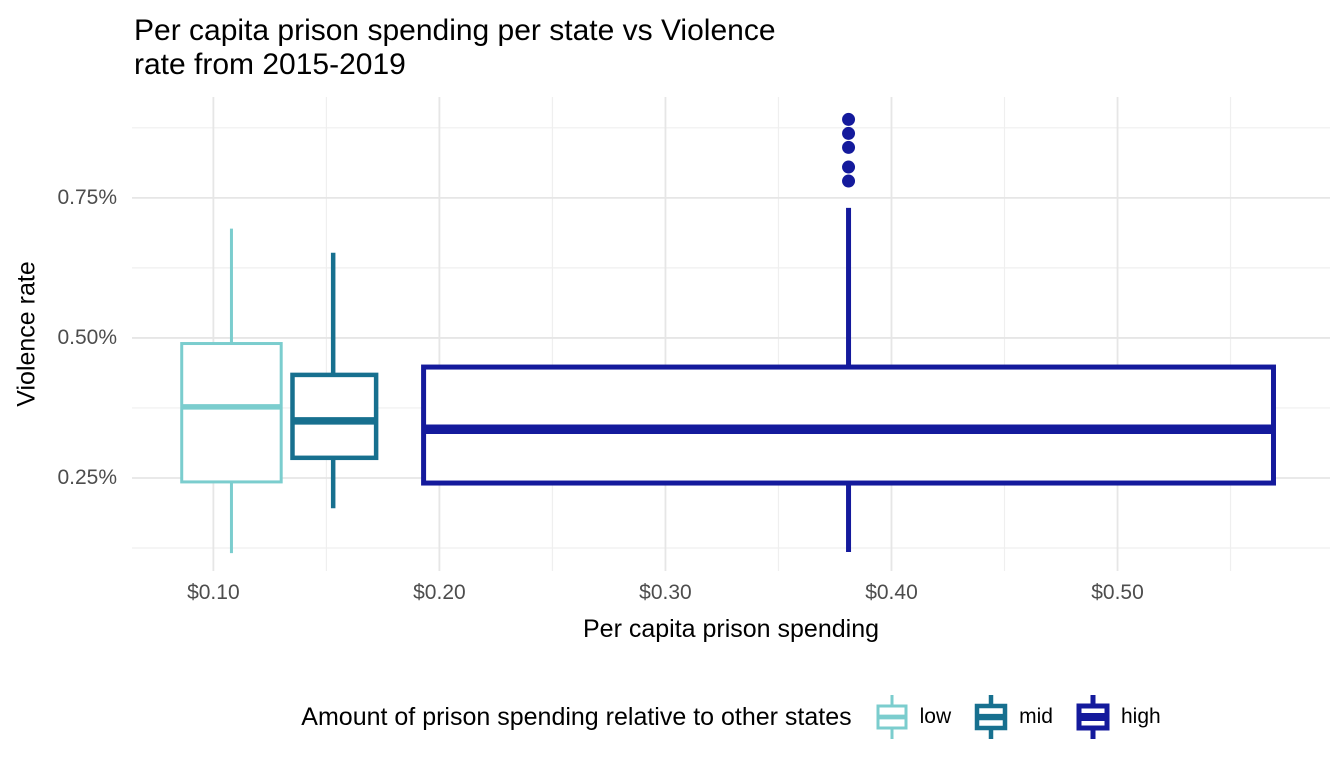 Image resolution: width=1344 pixels, height=768 pixels. Describe the element at coordinates (87, 337) in the screenshot. I see `y-tick-label: 0.50%` at that location.